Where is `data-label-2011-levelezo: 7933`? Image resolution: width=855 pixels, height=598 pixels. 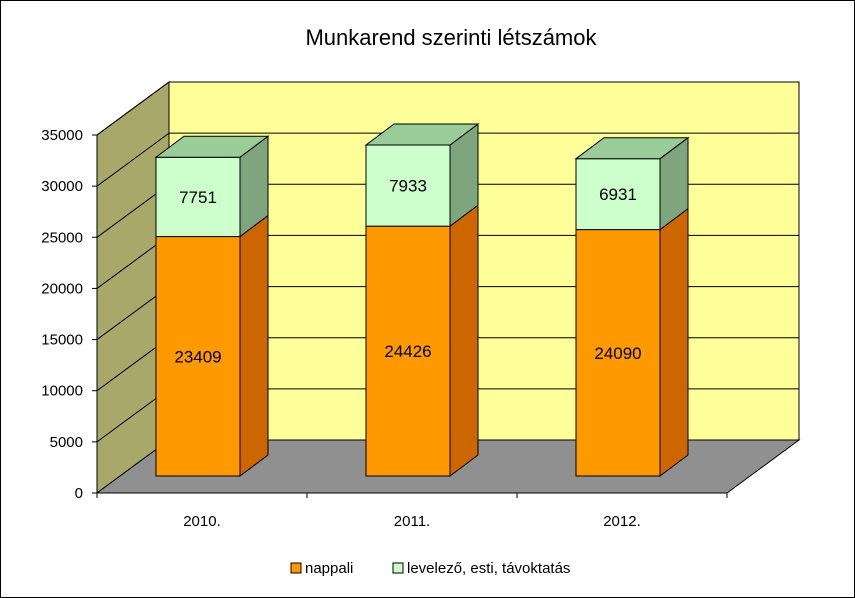 data-label-2011-levelezo: 7933 is located at coordinates (408, 186).